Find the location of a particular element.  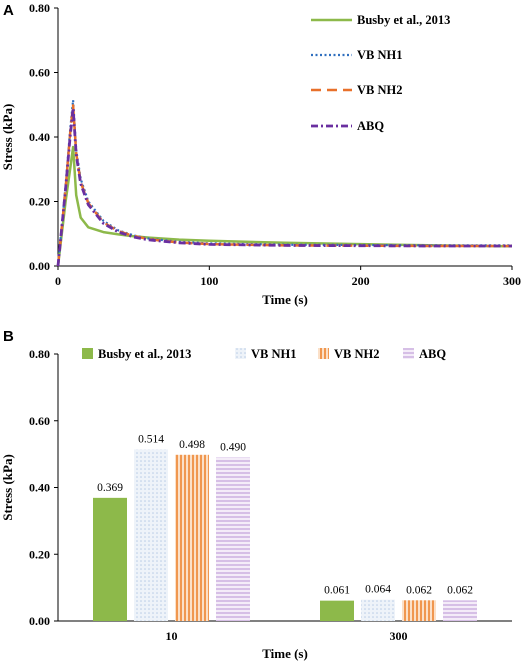

panel-a-x-tick-label: 300 is located at coordinates (512, 281).